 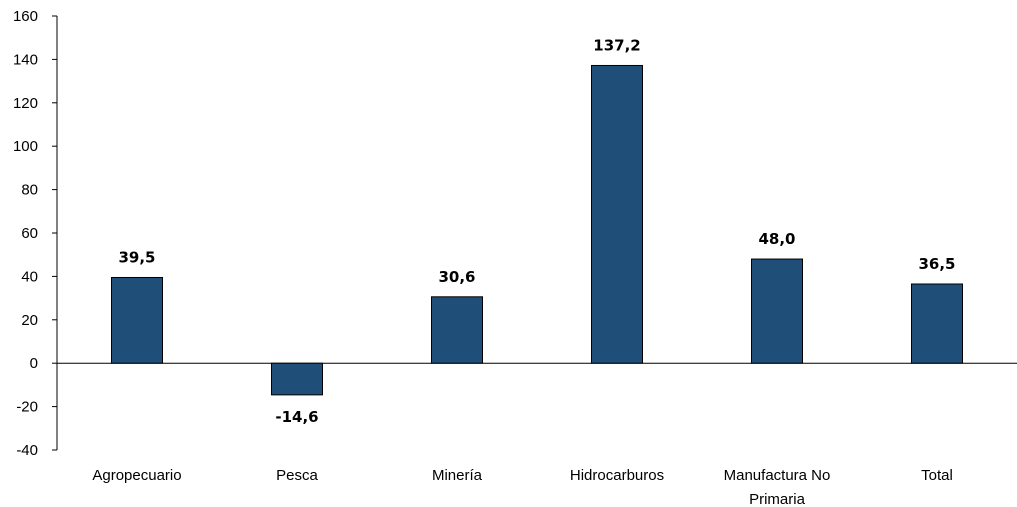 I want to click on y-tick-label: 0, so click(x=34, y=363).